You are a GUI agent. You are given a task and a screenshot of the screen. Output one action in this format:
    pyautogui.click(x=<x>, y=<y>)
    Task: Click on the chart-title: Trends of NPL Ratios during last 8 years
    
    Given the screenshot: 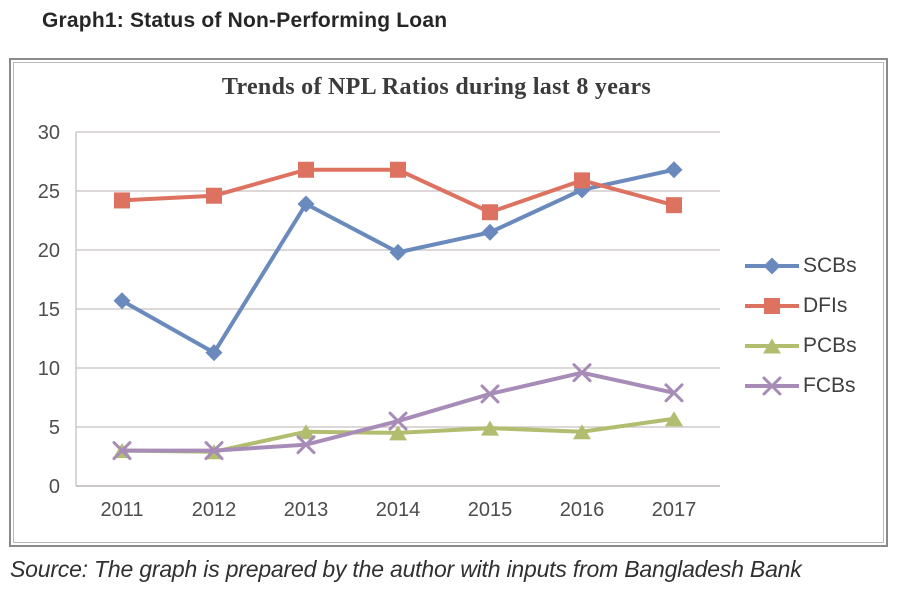 What is the action you would take?
    pyautogui.click(x=436, y=87)
    